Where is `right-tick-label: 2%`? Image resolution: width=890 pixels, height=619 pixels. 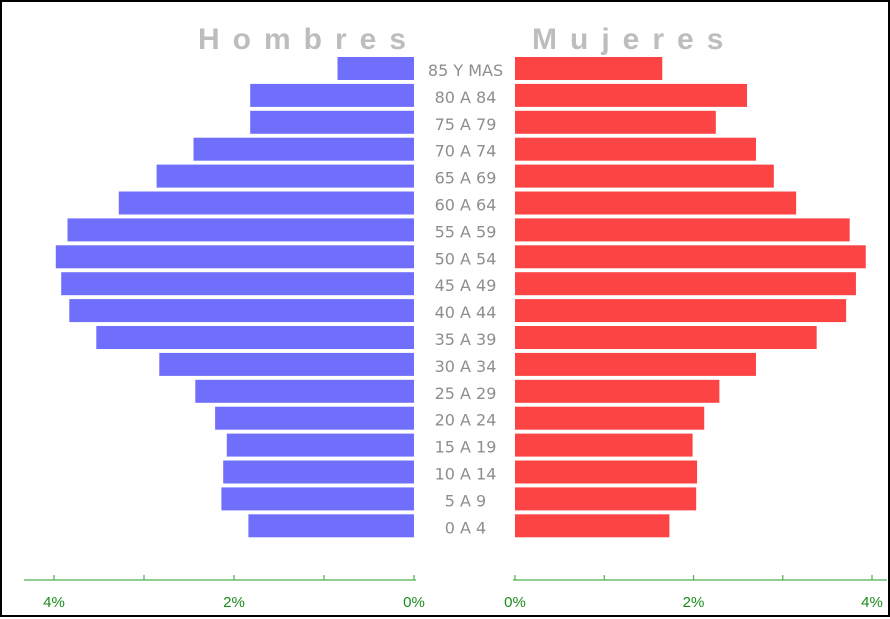
right-tick-label: 2% is located at coordinates (694, 602).